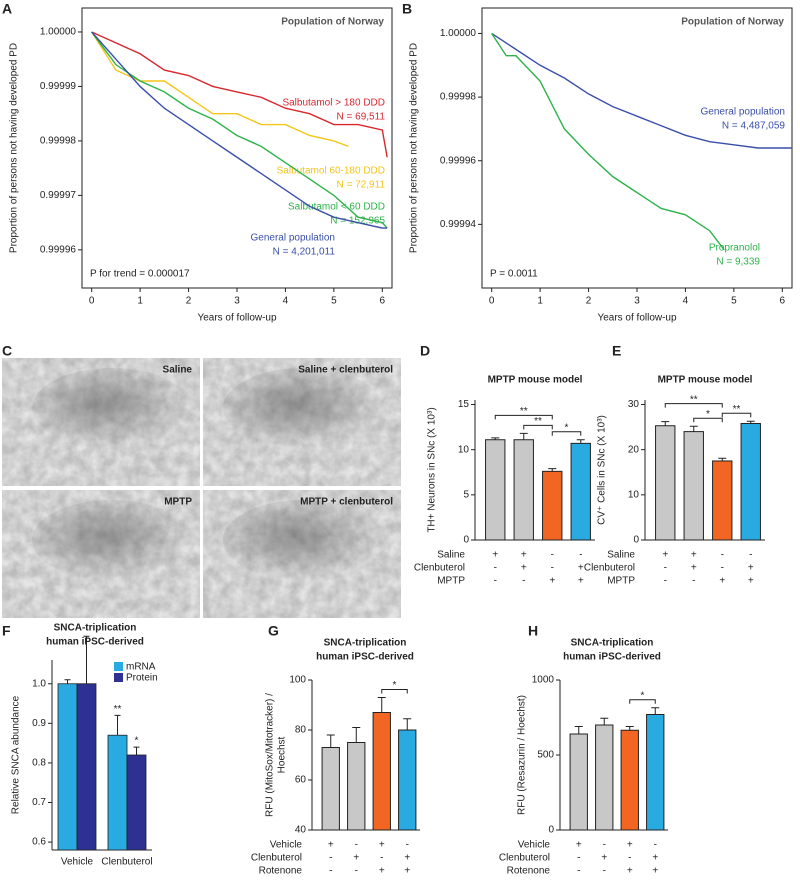  I want to click on x-tick-label: 6, so click(783, 301).